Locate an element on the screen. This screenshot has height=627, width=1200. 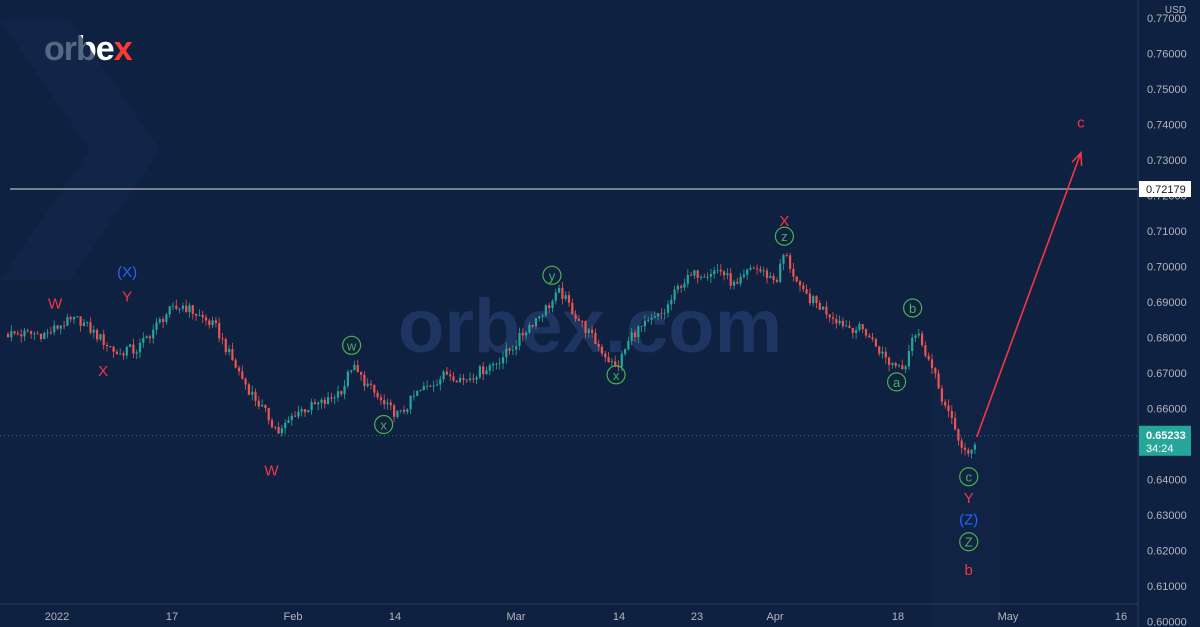
x-tick-label: 14 is located at coordinates (619, 617).